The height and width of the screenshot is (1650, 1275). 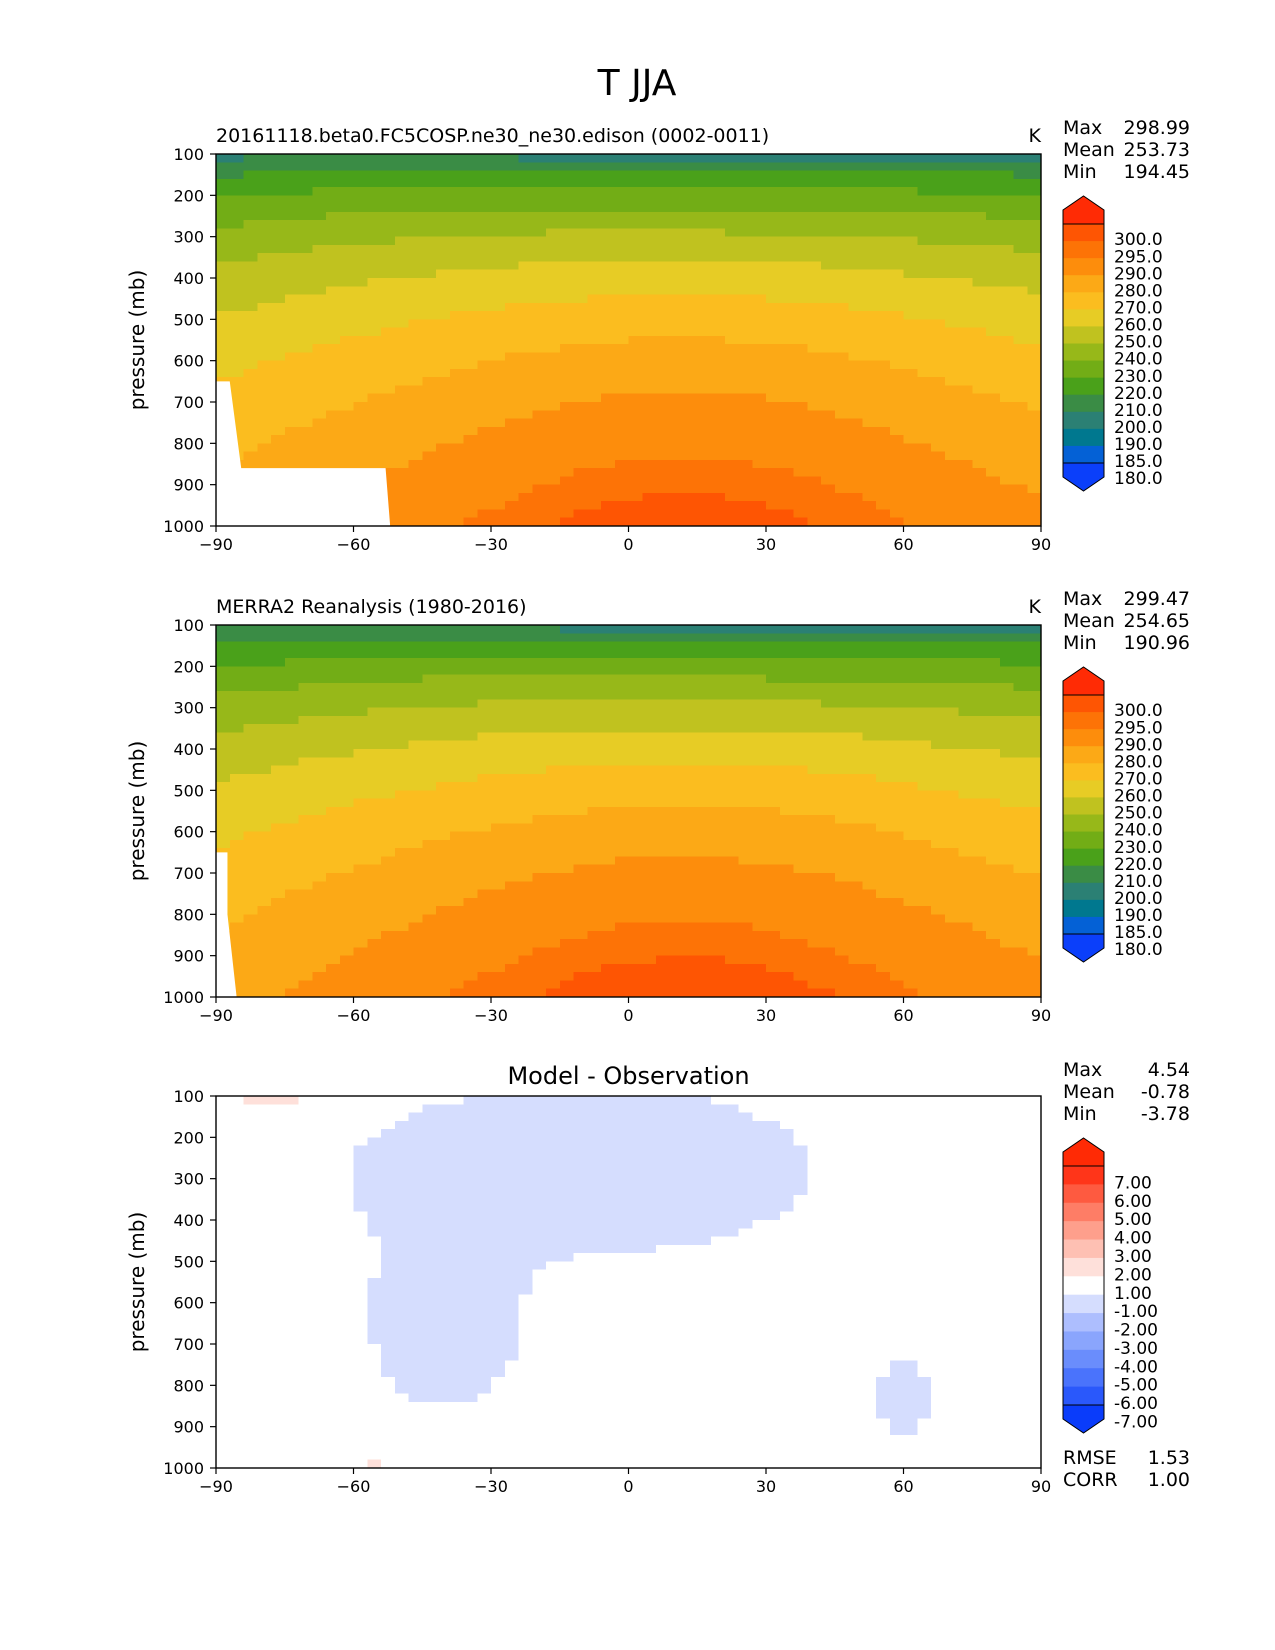 What do you see at coordinates (188, 319) in the screenshot?
I see `y-tick-label: 500` at bounding box center [188, 319].